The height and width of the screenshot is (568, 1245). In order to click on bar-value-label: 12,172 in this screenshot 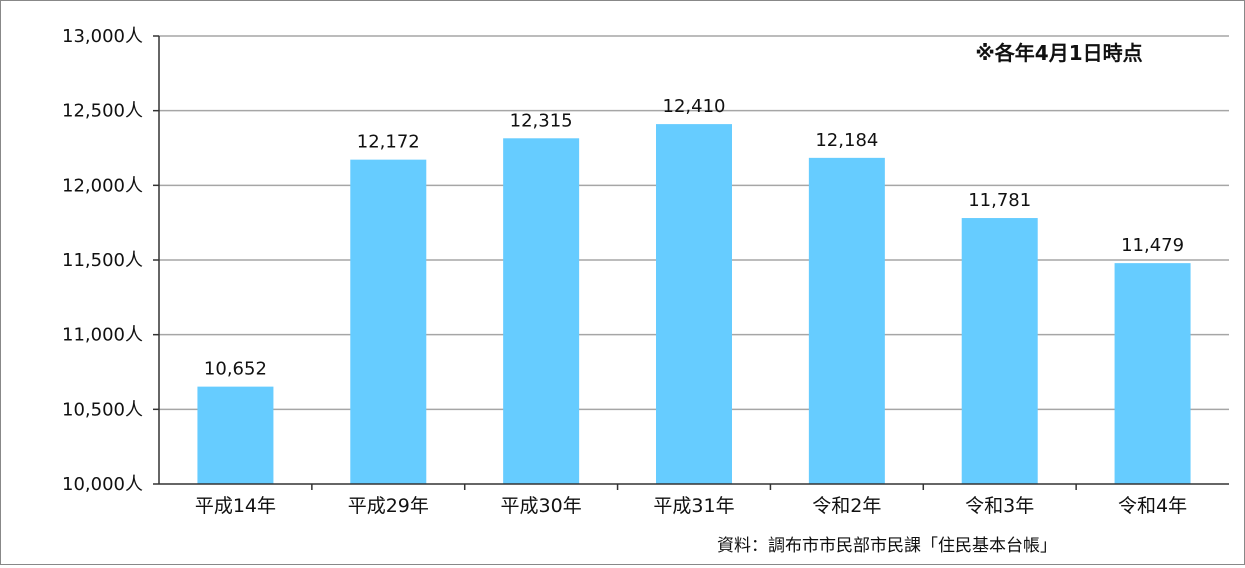, I will do `click(388, 142)`.